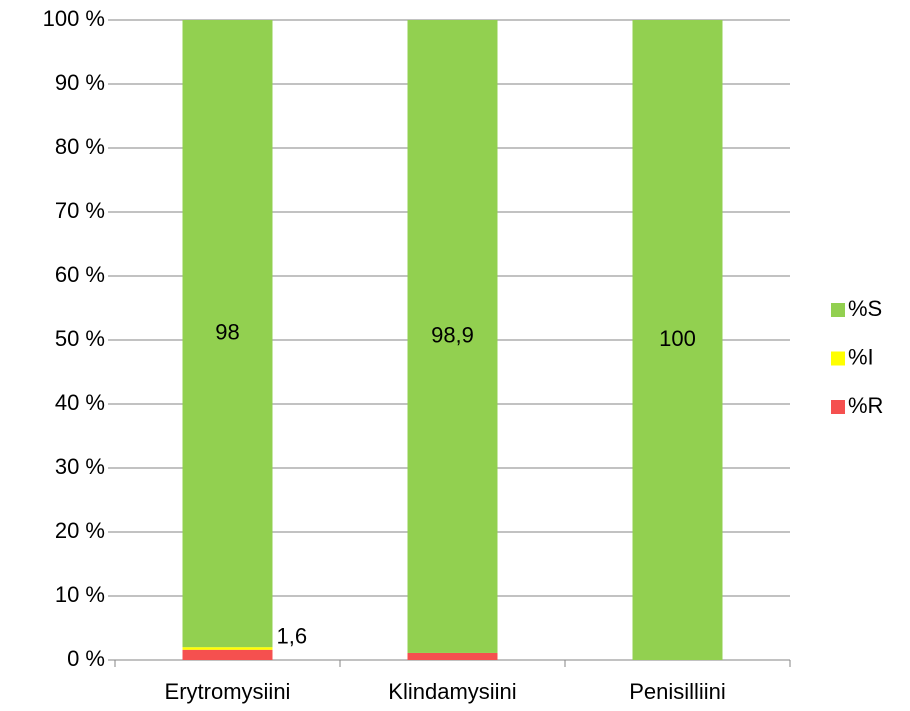 The width and height of the screenshot is (910, 711). I want to click on value-label: 98, so click(227, 331).